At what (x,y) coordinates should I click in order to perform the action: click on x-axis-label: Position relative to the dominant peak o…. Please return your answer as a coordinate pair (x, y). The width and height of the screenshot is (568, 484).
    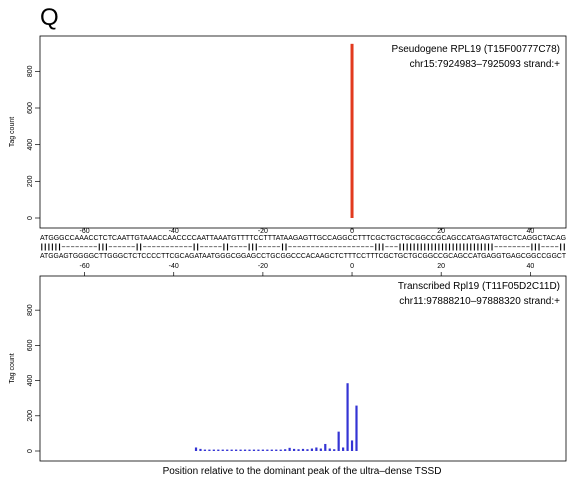
    Looking at the image, I should click on (302, 471).